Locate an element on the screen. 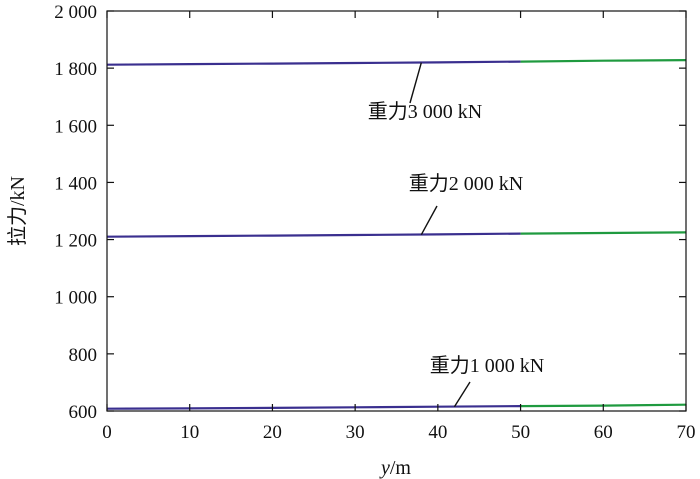 The width and height of the screenshot is (700, 479). y-tick-label: 800 is located at coordinates (83, 355).